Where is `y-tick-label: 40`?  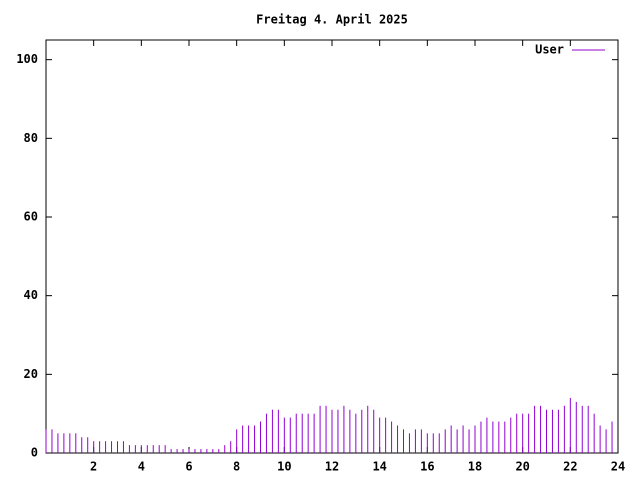
y-tick-label: 40 is located at coordinates (31, 295).